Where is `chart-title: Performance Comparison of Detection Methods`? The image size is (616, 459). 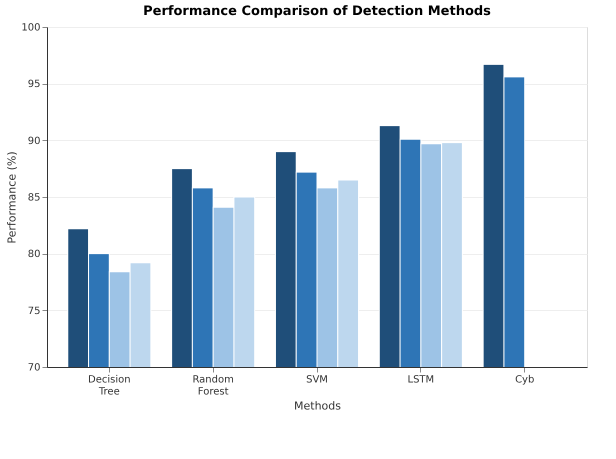
chart-title: Performance Comparison of Detection Methods is located at coordinates (317, 11).